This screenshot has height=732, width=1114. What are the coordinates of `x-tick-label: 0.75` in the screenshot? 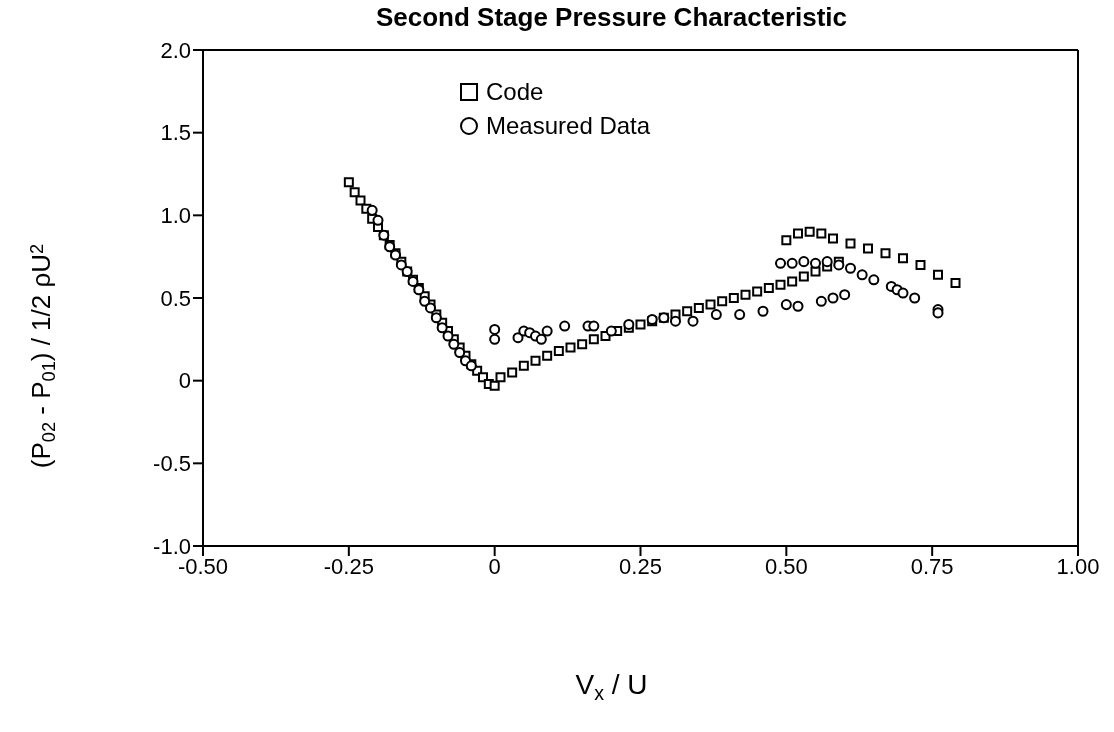 It's located at (932, 566).